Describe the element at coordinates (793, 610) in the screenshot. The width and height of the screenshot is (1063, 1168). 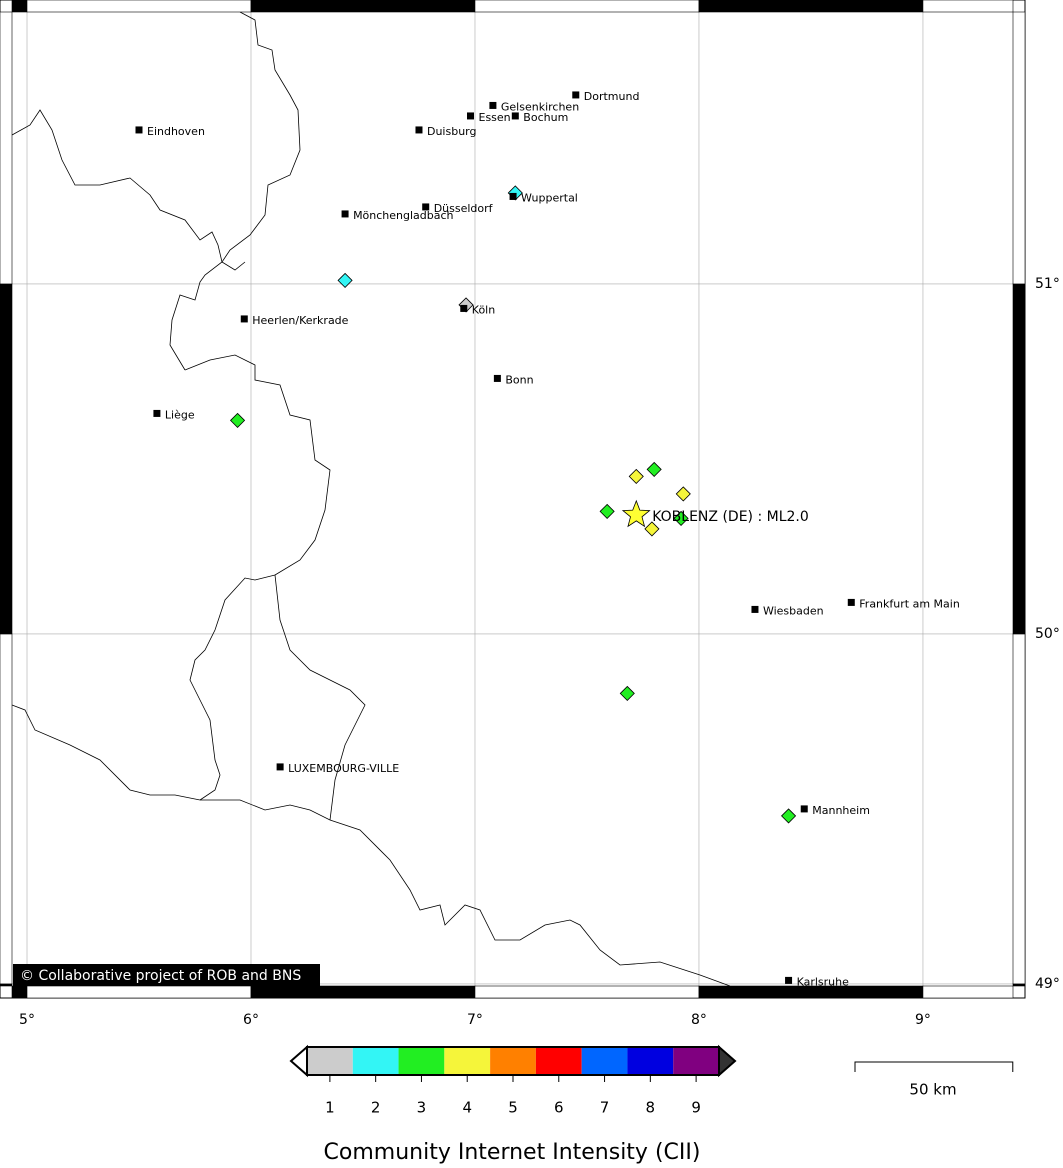
I see `city-label: Wiesbaden` at that location.